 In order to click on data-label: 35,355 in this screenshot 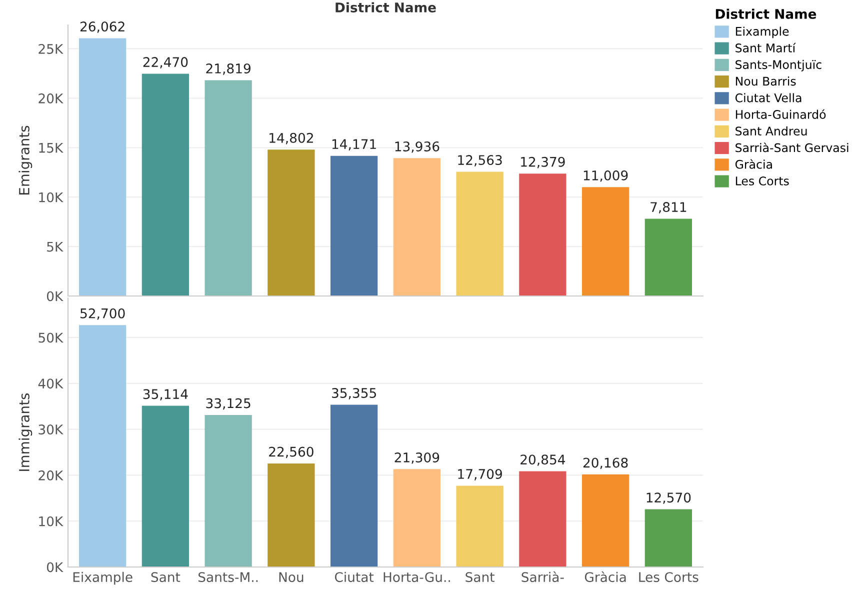, I will do `click(354, 394)`.